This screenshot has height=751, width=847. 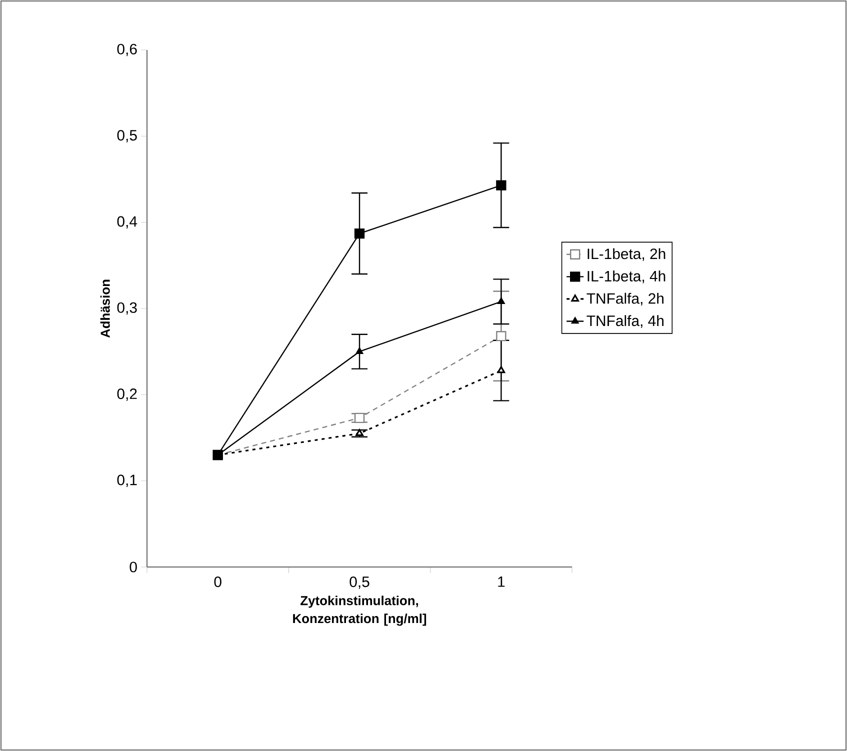 I want to click on y-tick-label: 0,1, so click(x=127, y=480).